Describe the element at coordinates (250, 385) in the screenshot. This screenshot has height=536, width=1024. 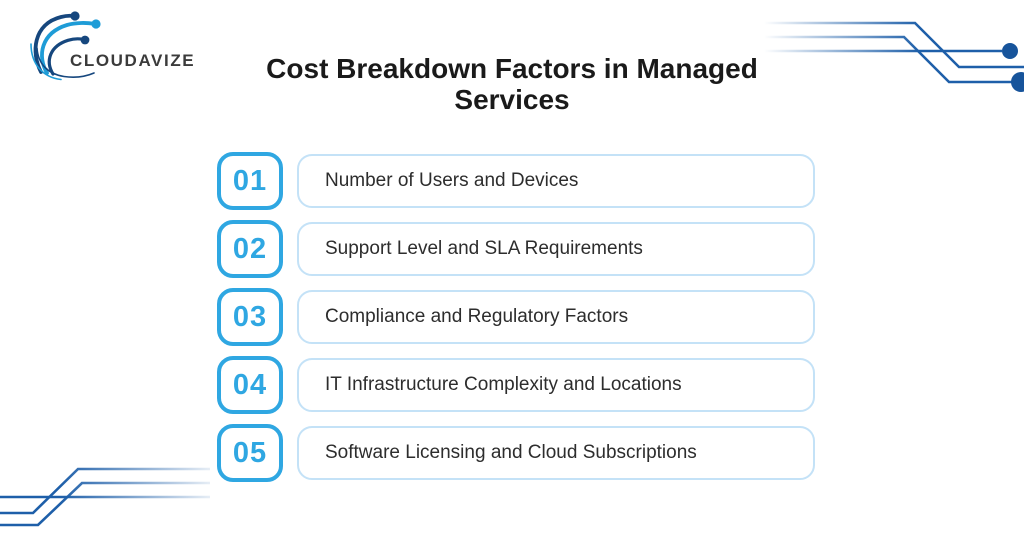
I see `item-number-badge: 04` at that location.